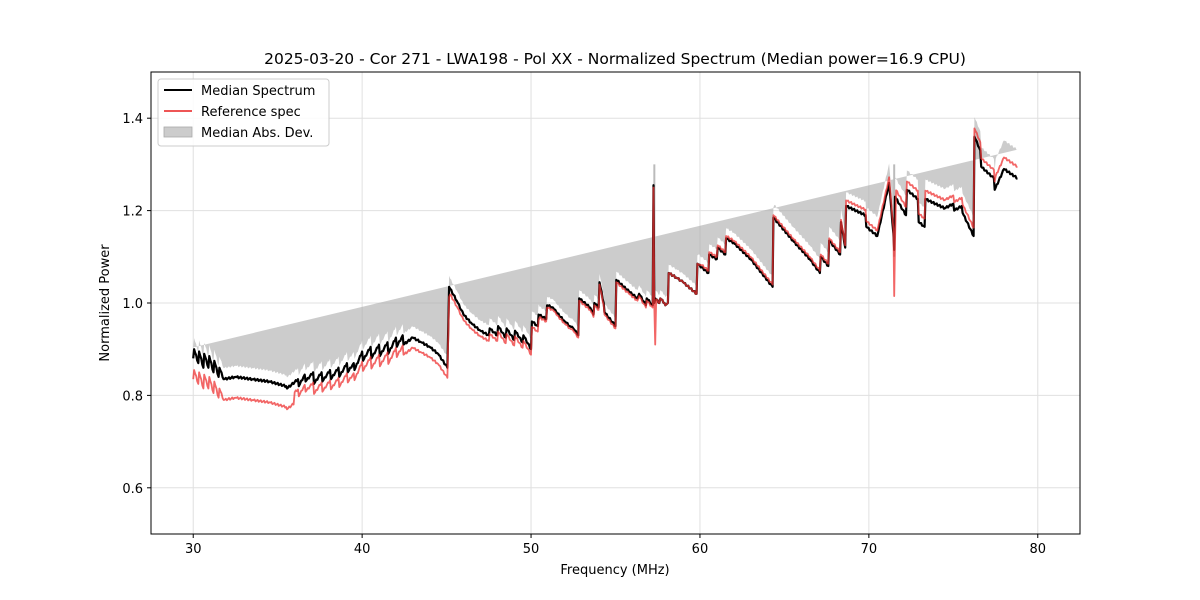 This screenshot has width=1200, height=600. What do you see at coordinates (132, 489) in the screenshot?
I see `y-tick-label: 0.6` at bounding box center [132, 489].